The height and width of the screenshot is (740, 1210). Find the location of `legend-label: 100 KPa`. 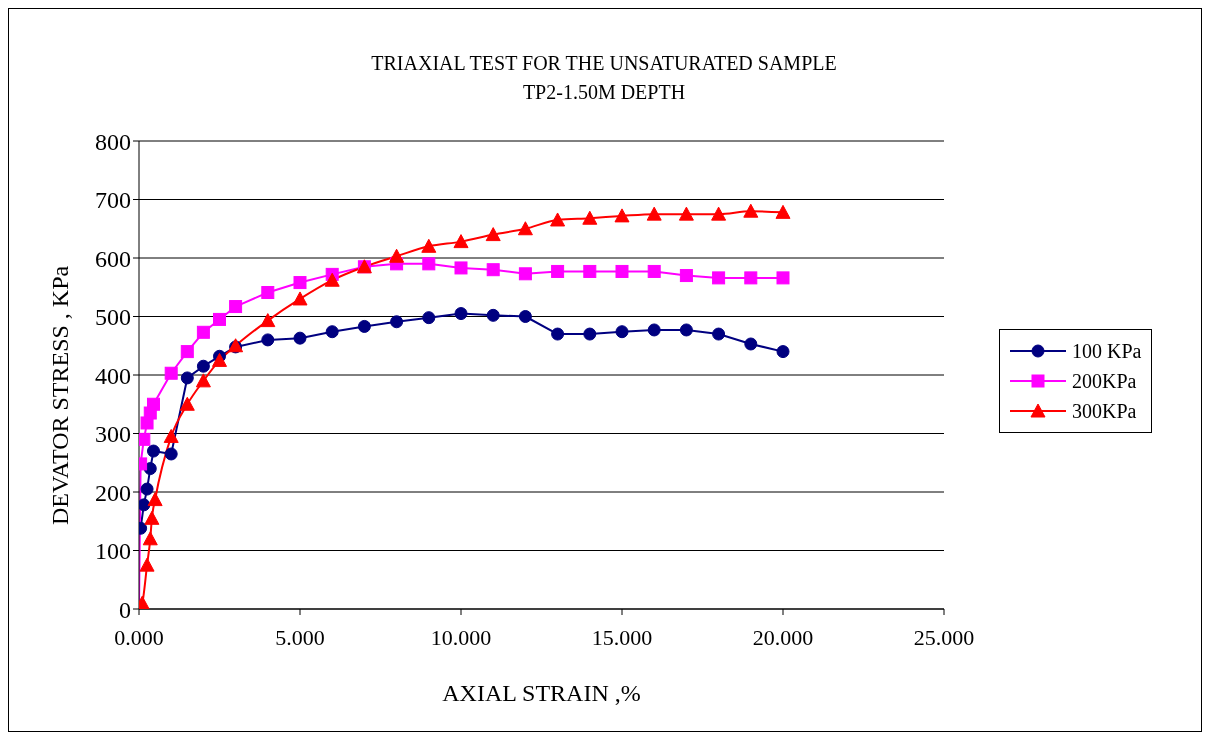

legend-label: 100 KPa is located at coordinates (1107, 351).